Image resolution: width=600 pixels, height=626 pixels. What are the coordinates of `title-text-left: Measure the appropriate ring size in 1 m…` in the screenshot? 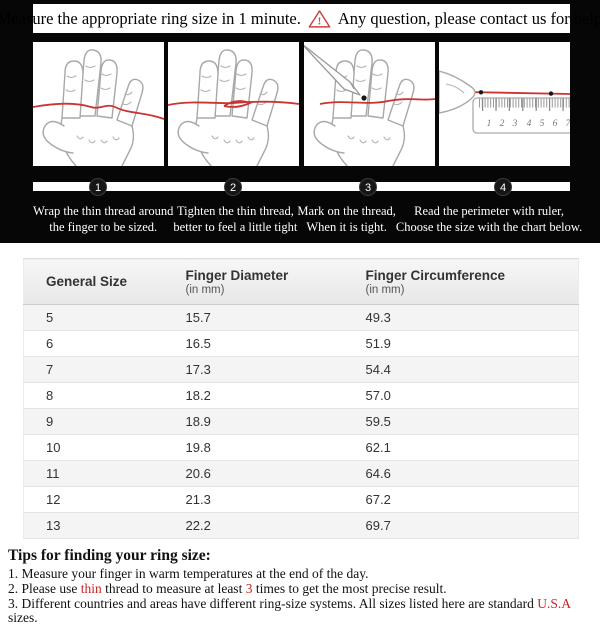 It's located at (150, 18).